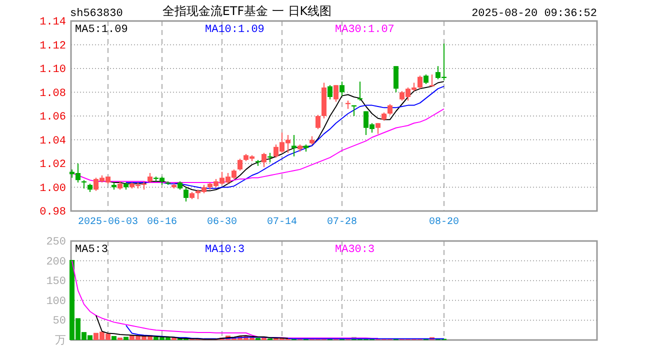  I want to click on text: MA5:1.09, so click(101, 30).